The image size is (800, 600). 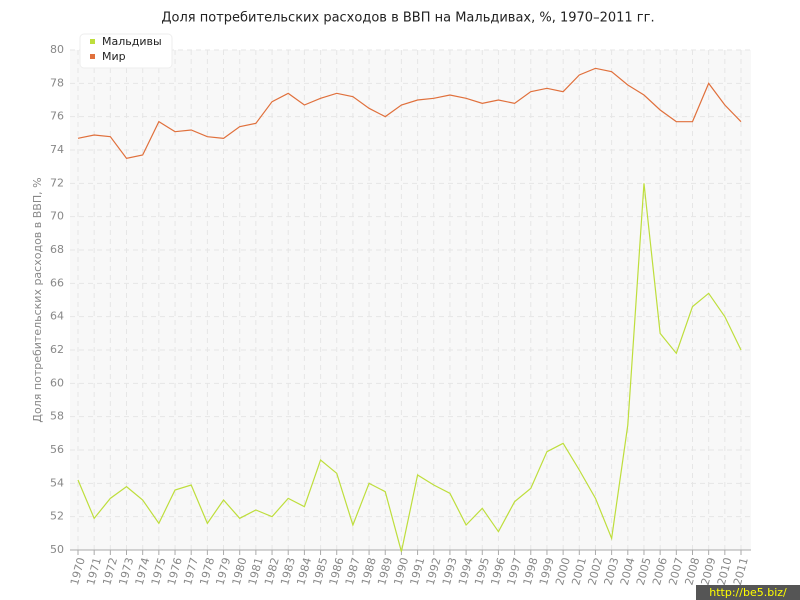 I want to click on legend-label: Мир, so click(x=114, y=56).